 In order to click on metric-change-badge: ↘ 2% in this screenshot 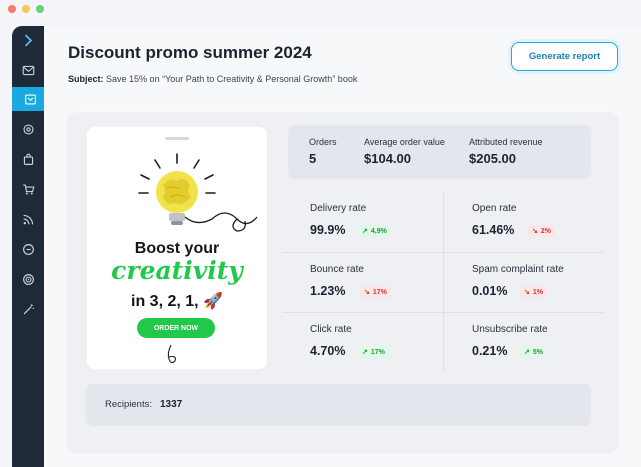, I will do `click(541, 231)`.